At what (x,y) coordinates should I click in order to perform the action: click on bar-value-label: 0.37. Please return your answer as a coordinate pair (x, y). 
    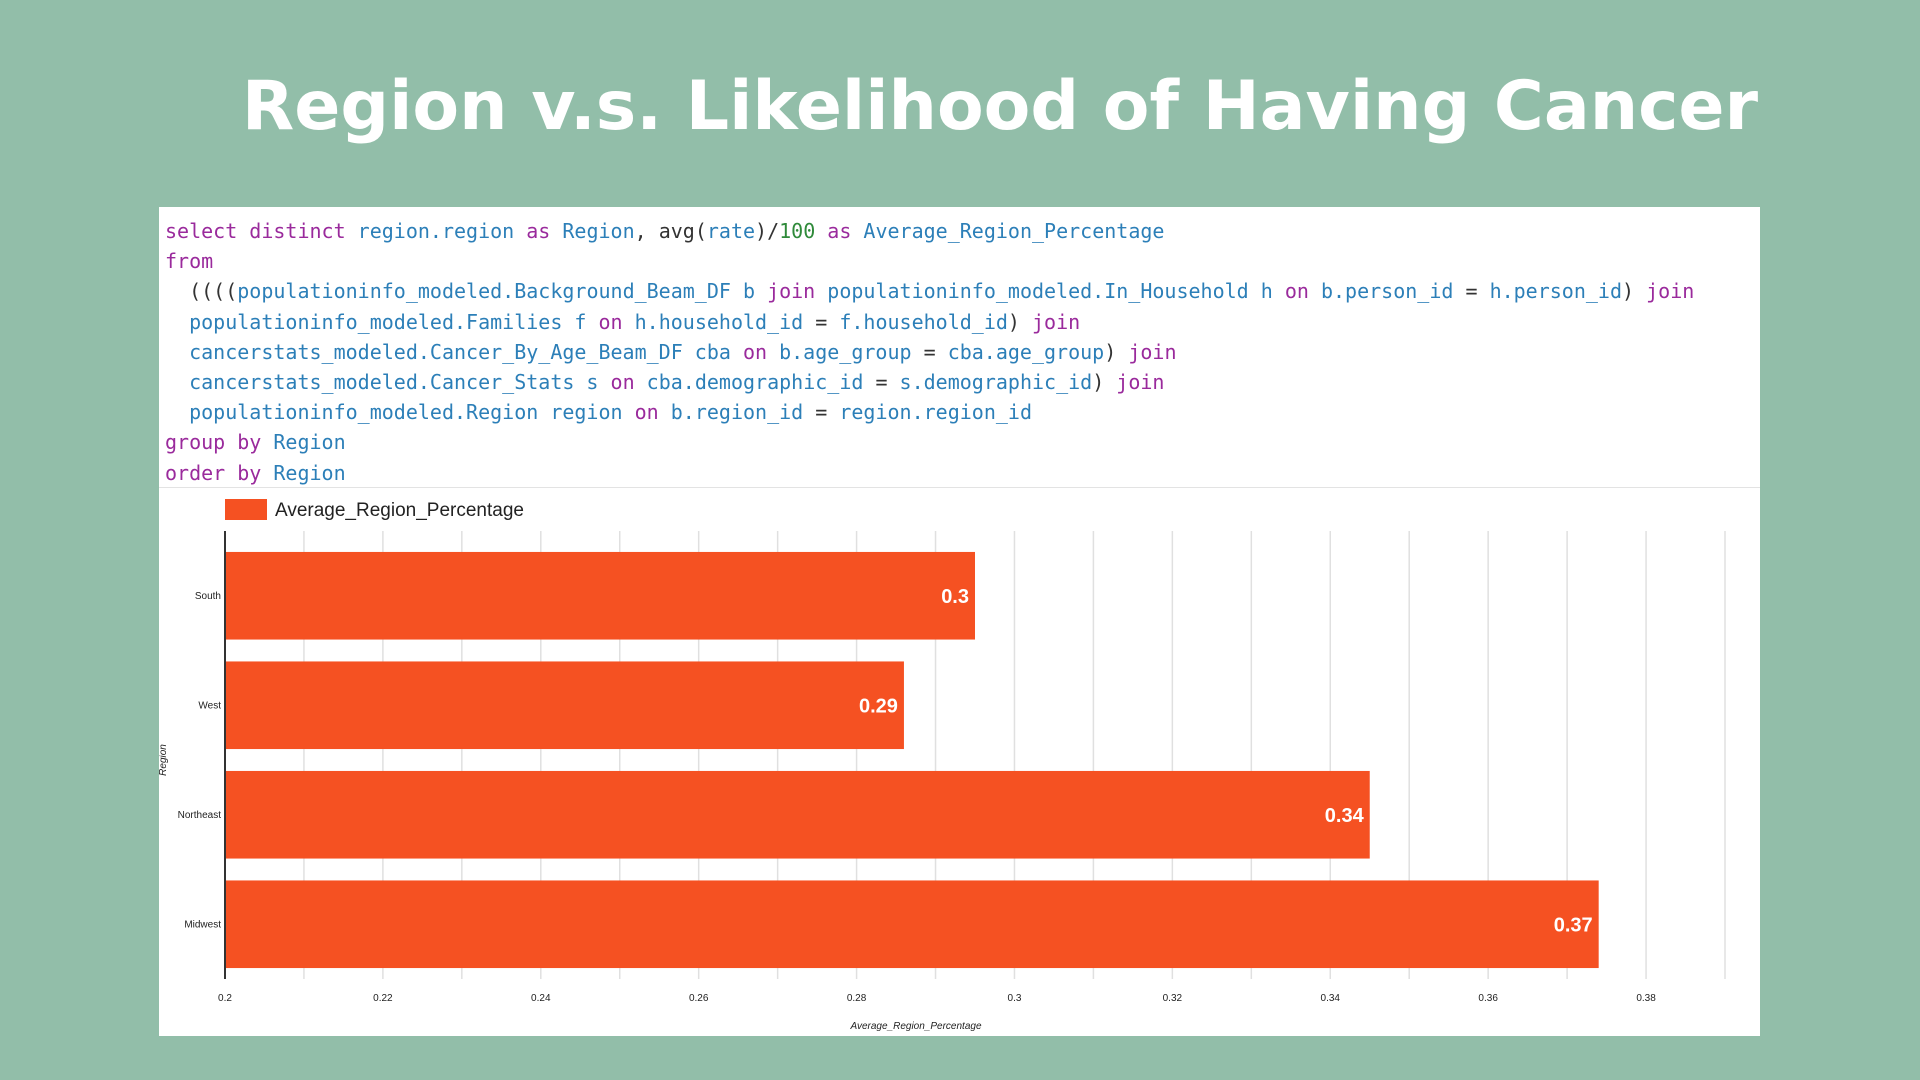
    Looking at the image, I should click on (1573, 925).